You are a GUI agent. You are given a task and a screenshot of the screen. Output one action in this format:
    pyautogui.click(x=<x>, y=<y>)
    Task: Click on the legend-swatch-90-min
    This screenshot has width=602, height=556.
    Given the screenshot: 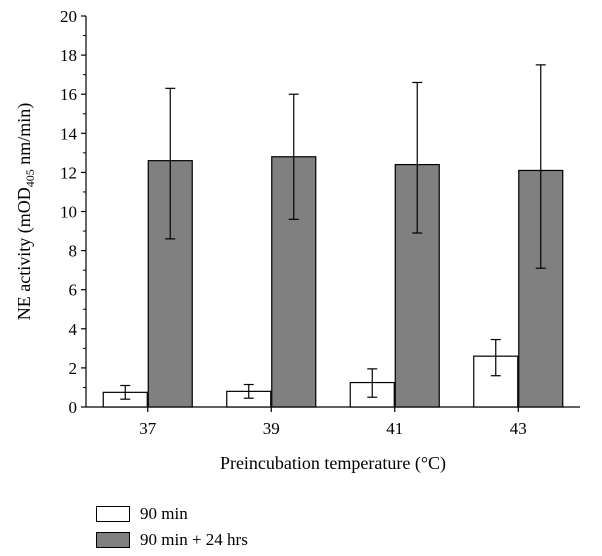 What is the action you would take?
    pyautogui.click(x=113, y=514)
    